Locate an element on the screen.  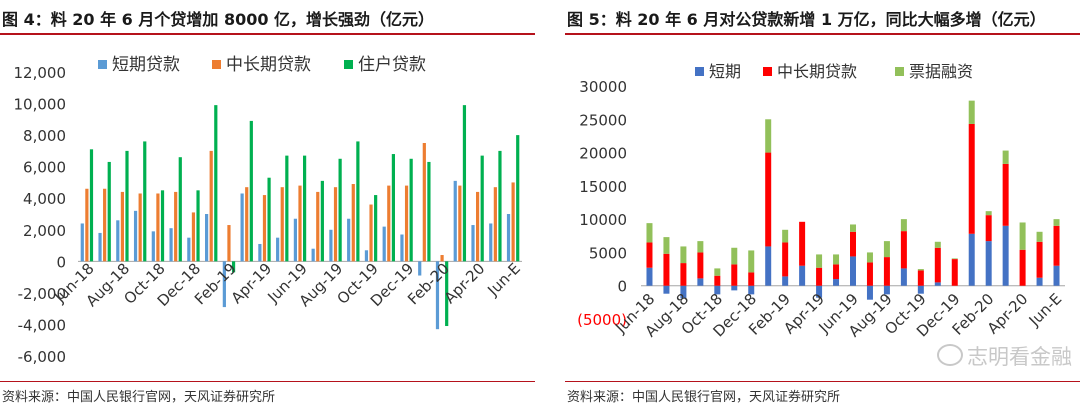
right-source-text: 资料来源：中国人民银行官网，天风证券研究所 is located at coordinates (704, 397).